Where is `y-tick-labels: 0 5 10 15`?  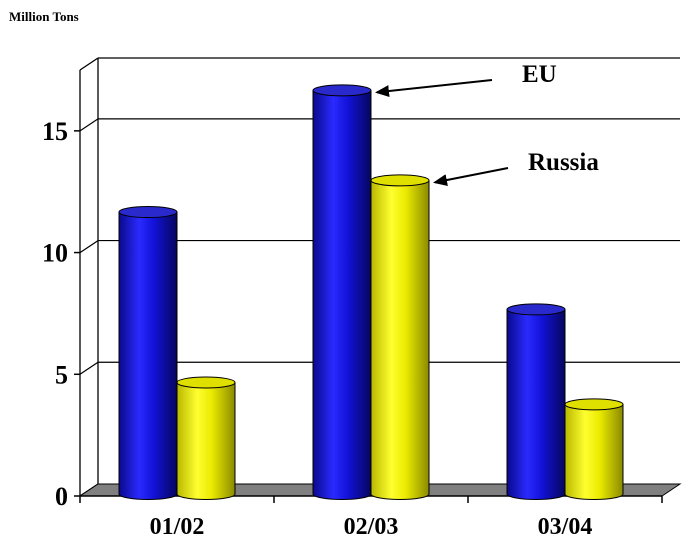 y-tick-labels: 0 5 10 15 is located at coordinates (55, 314).